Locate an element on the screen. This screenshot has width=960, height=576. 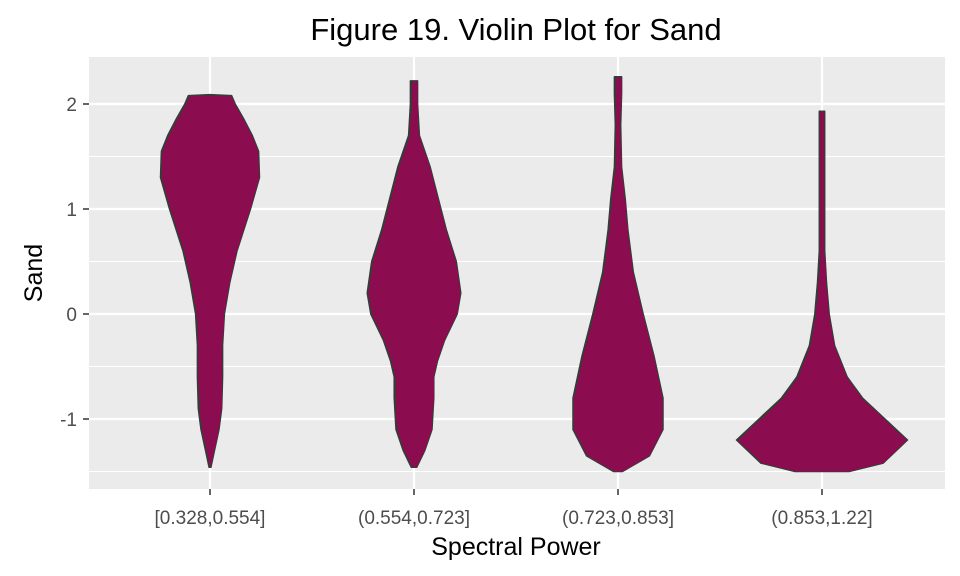
x-tick-label: (0.723,0.853] is located at coordinates (618, 518).